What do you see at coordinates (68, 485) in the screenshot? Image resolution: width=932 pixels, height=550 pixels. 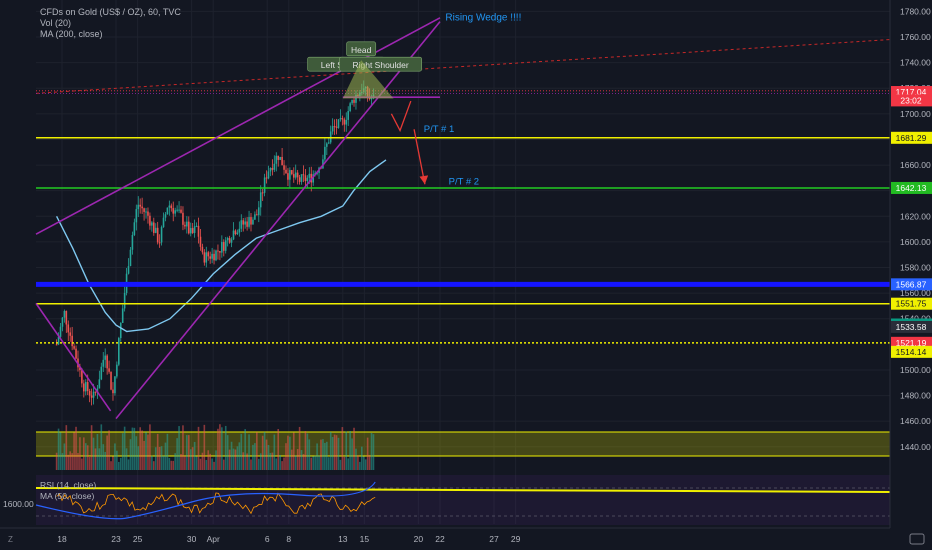 I see `rsi-legend-rsi: RSI (14, close)` at bounding box center [68, 485].